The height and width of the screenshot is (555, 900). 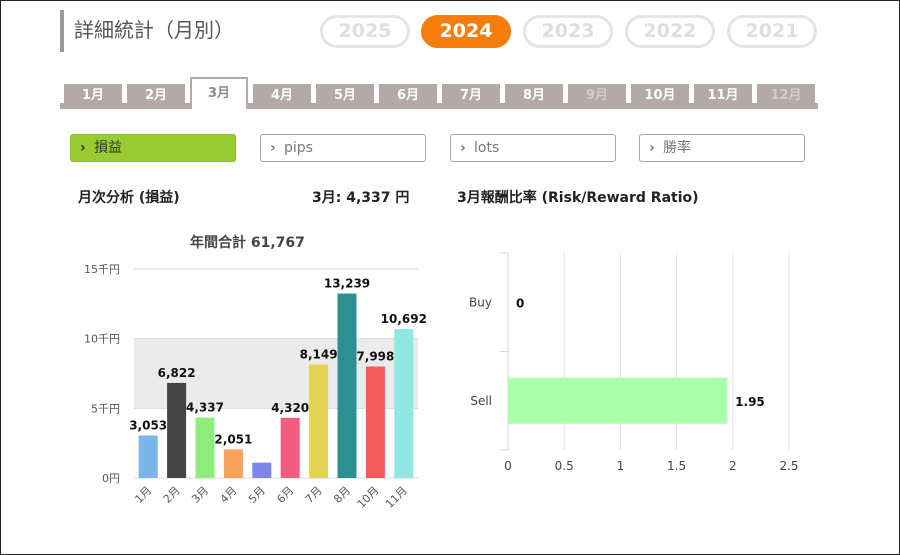 I want to click on bar-data-label: 3,053, so click(x=148, y=425).